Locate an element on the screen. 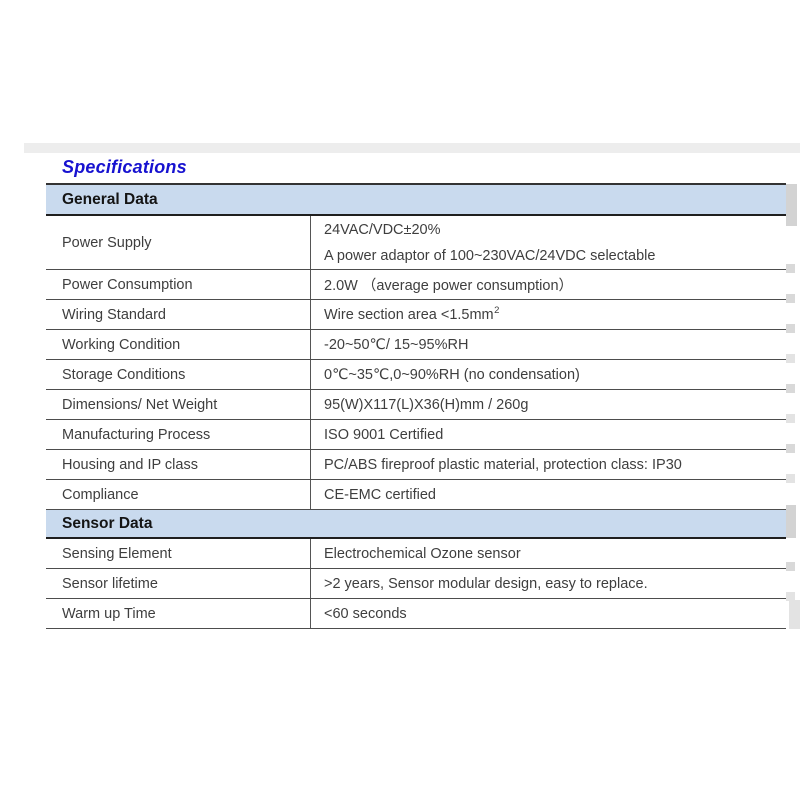 This screenshot has height=800, width=800. row-label: Manufacturing Process is located at coordinates (136, 434).